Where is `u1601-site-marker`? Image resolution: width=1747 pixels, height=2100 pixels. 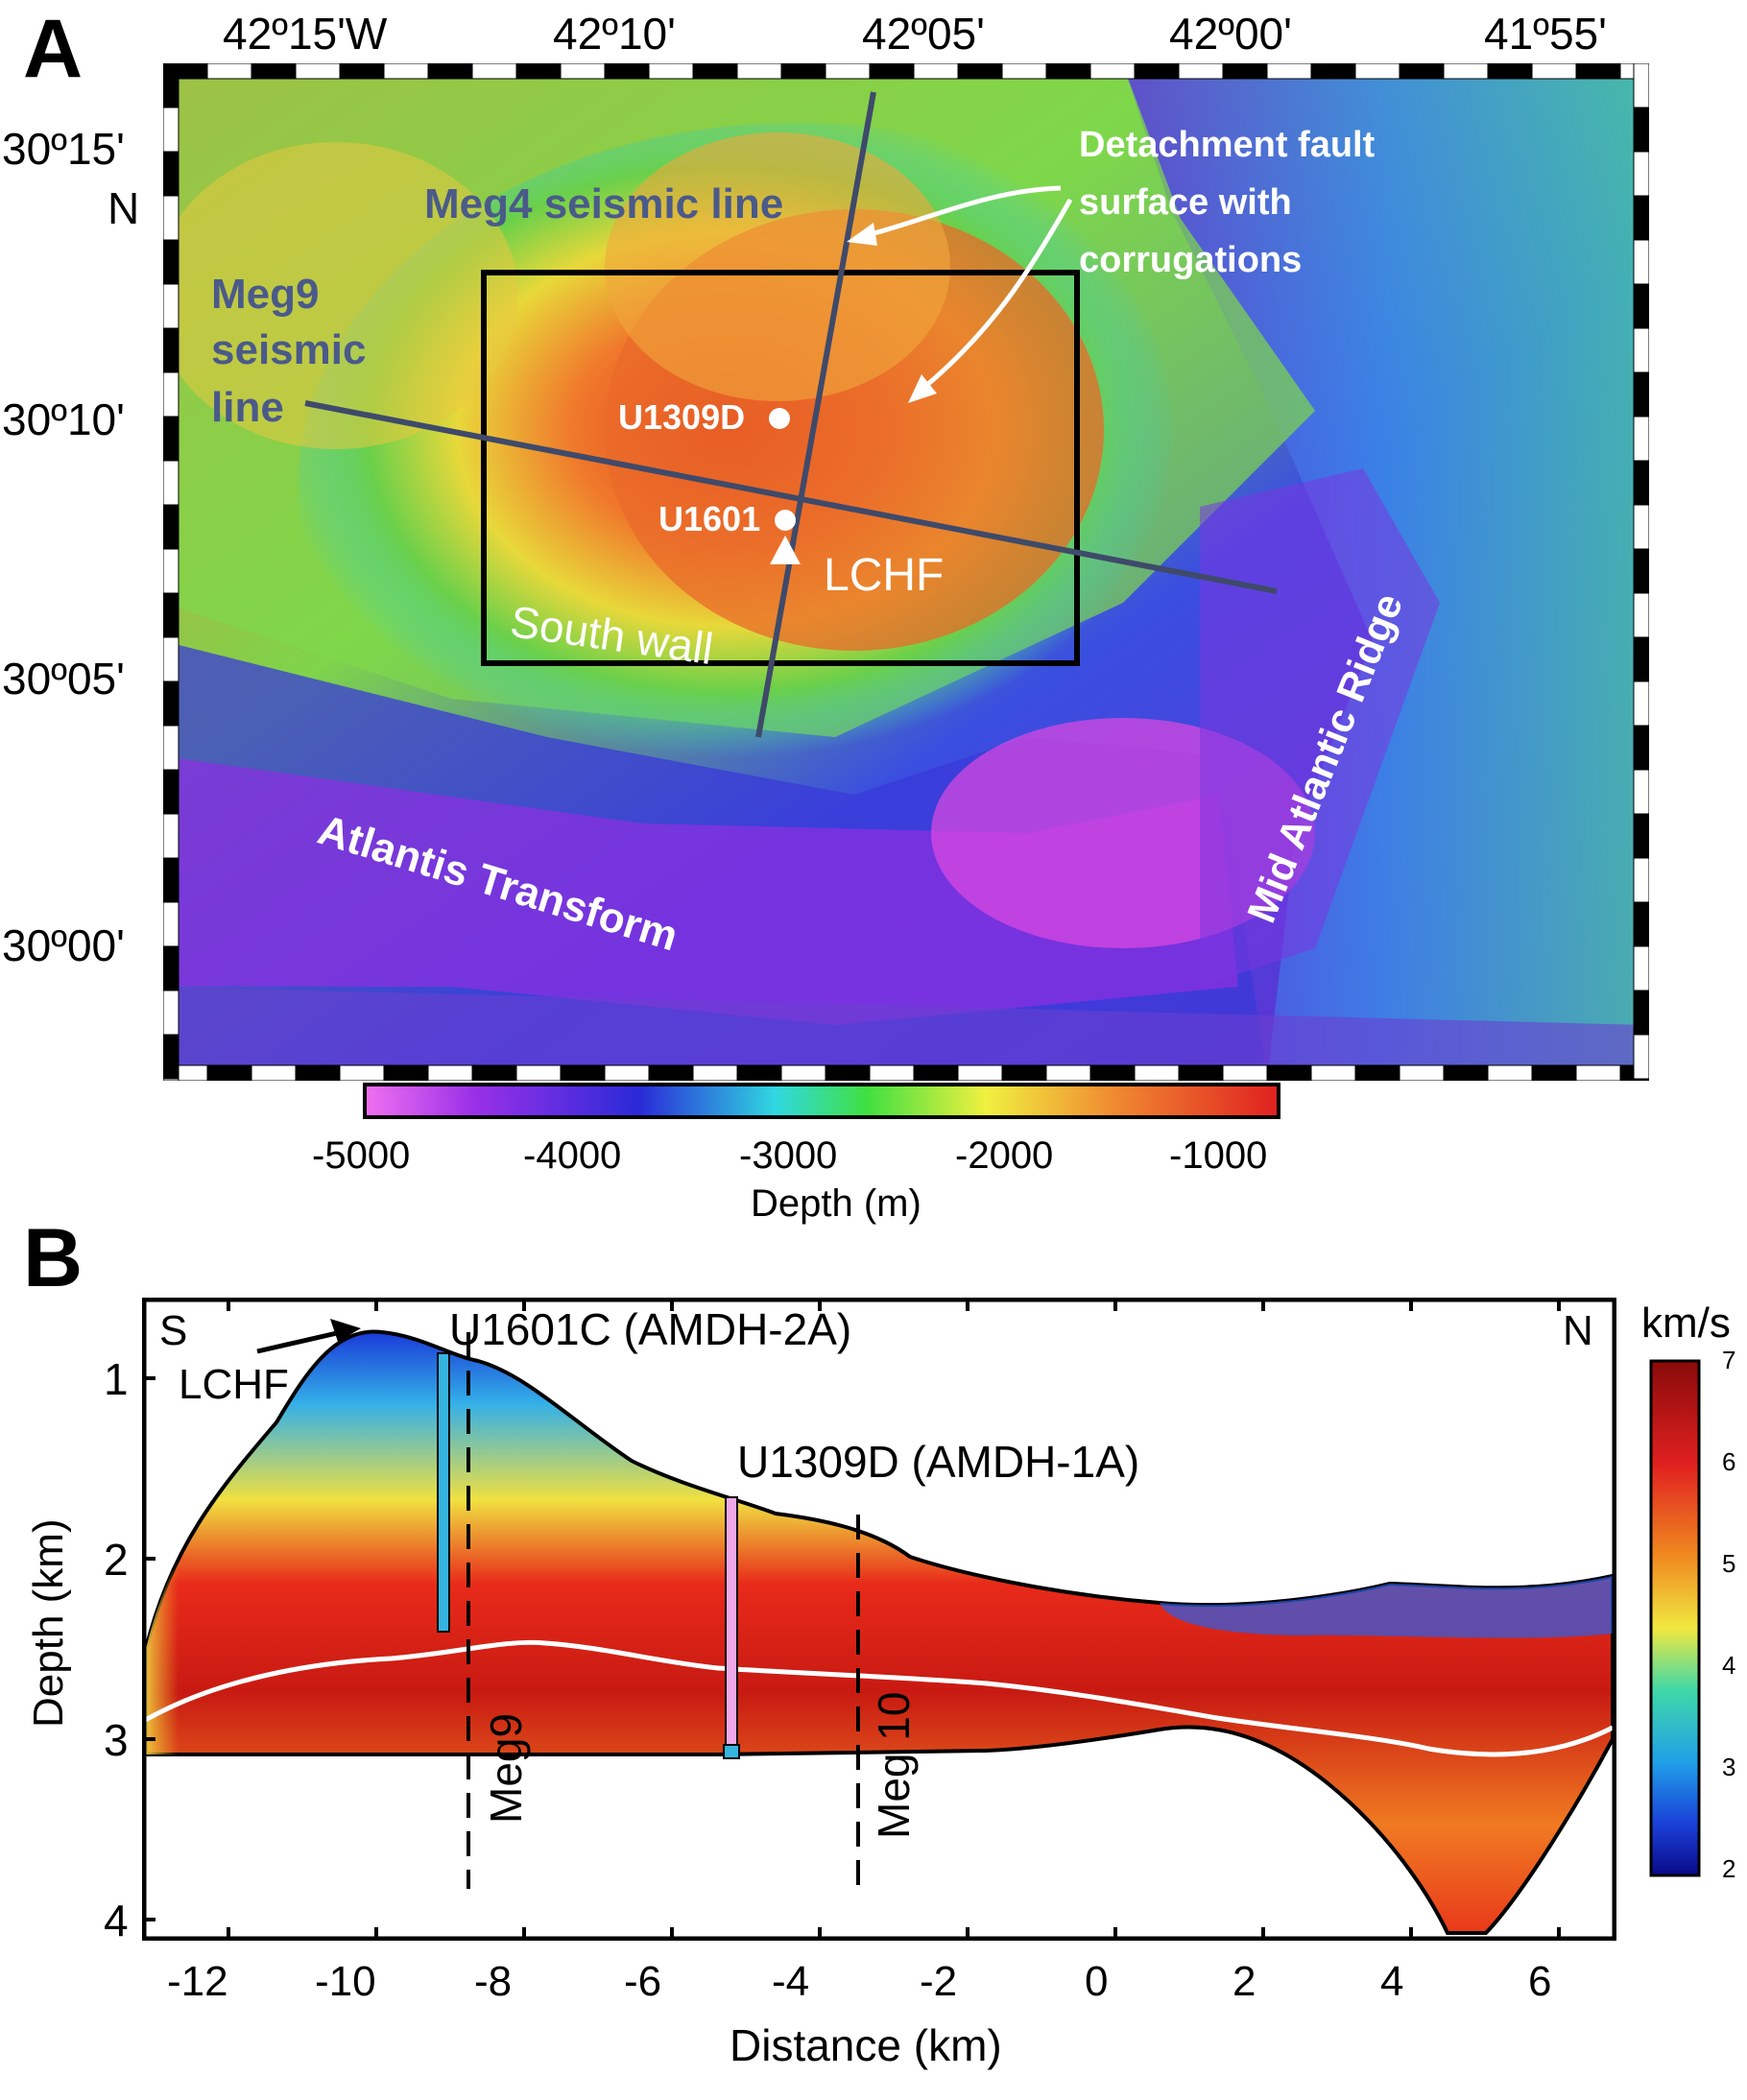
u1601-site-marker is located at coordinates (786, 520).